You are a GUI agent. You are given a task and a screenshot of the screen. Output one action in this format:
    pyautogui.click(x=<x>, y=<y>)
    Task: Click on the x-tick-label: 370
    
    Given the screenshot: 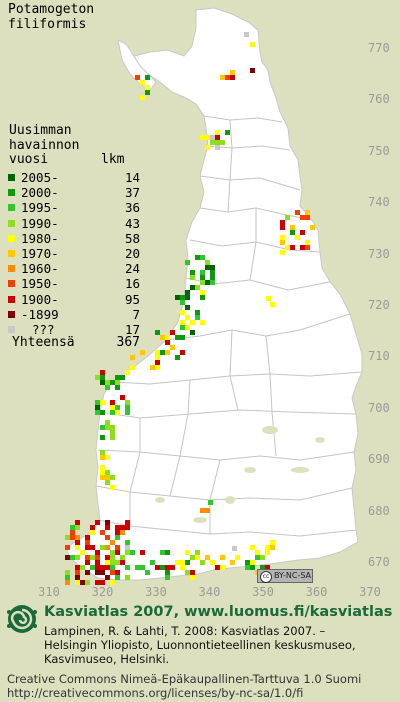 What is the action you would take?
    pyautogui.click(x=370, y=592)
    